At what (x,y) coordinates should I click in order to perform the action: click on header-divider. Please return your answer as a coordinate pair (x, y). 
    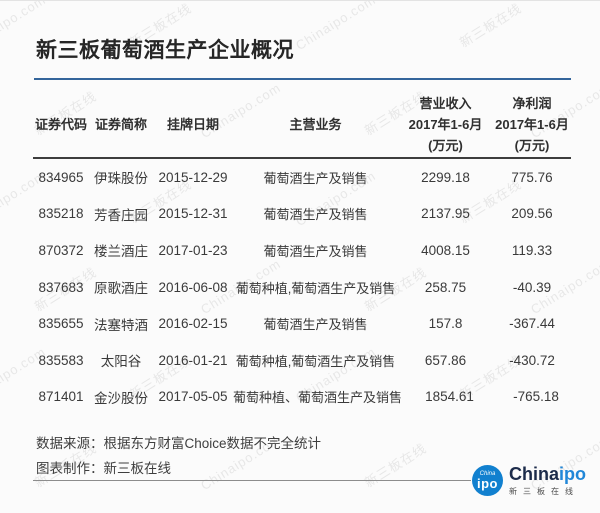
    Looking at the image, I should click on (302, 158).